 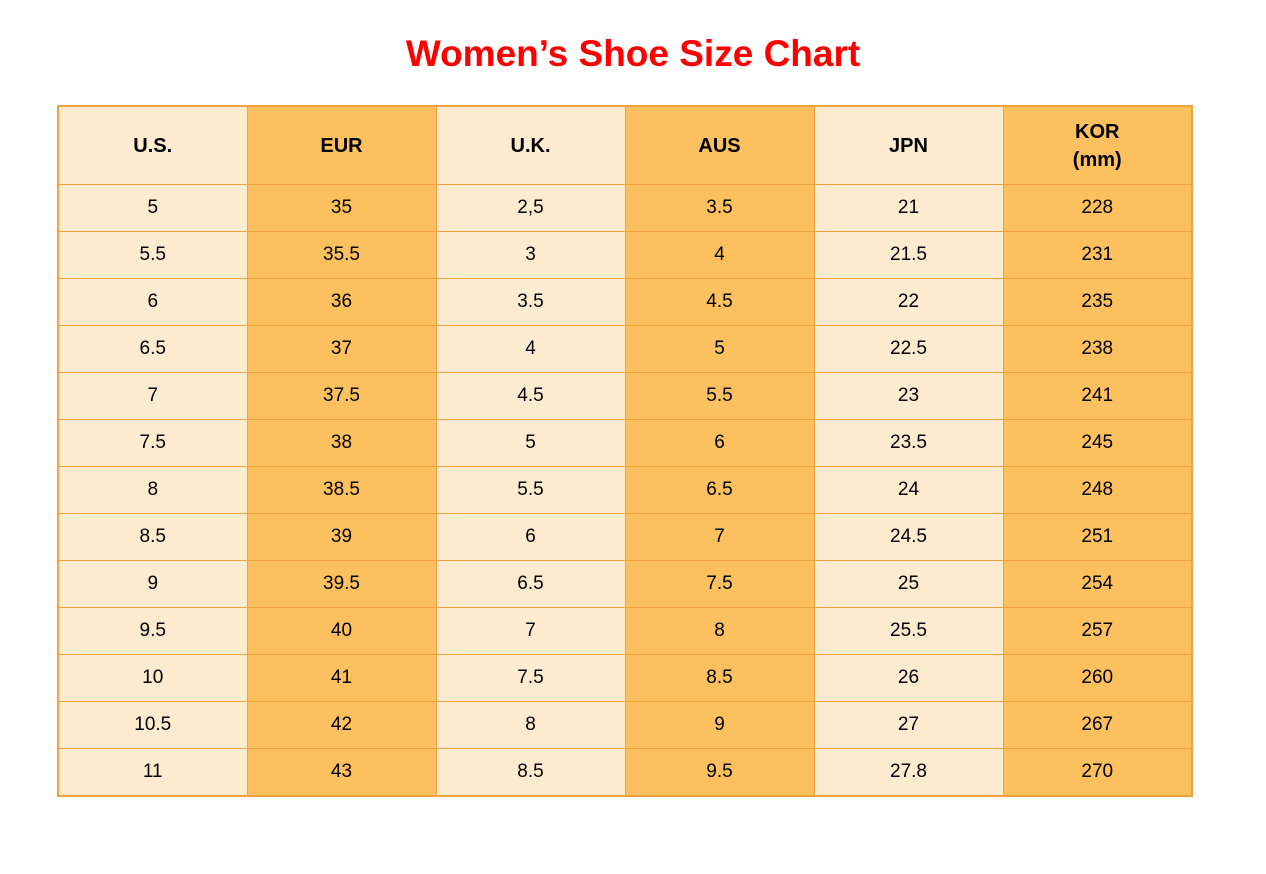 I want to click on size-cell-us: 8.5, so click(x=152, y=537).